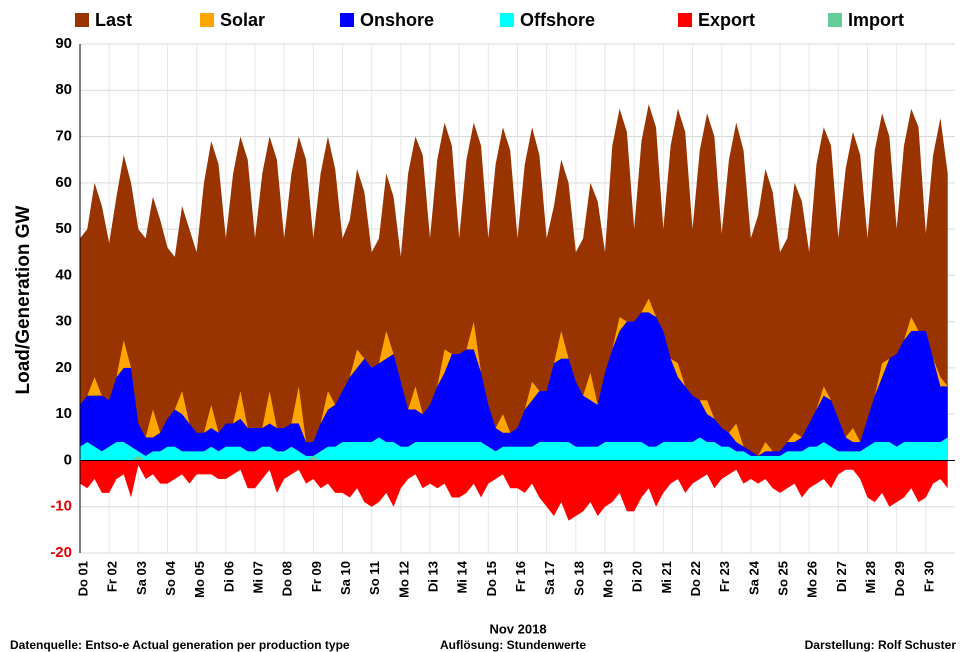 This screenshot has width=966, height=652. Describe the element at coordinates (876, 20) in the screenshot. I see `legend-label: Import` at that location.